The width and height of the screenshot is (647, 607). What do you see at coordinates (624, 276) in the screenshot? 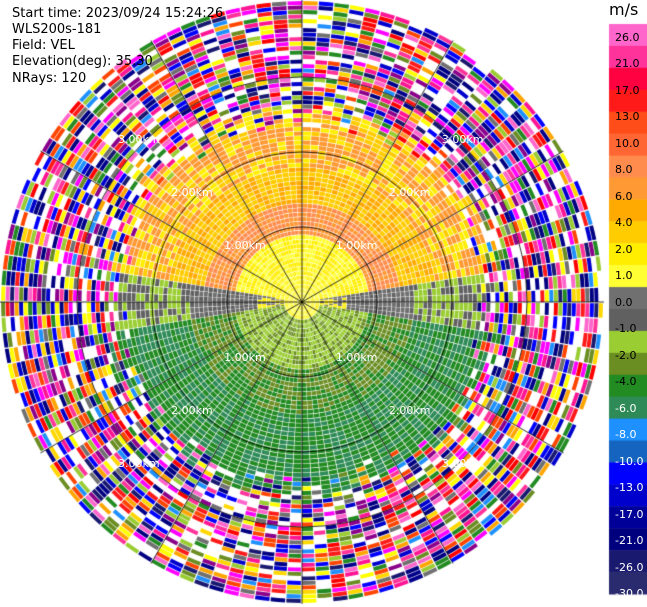
I see `colorbar-tick-label: 1.0` at bounding box center [624, 276].